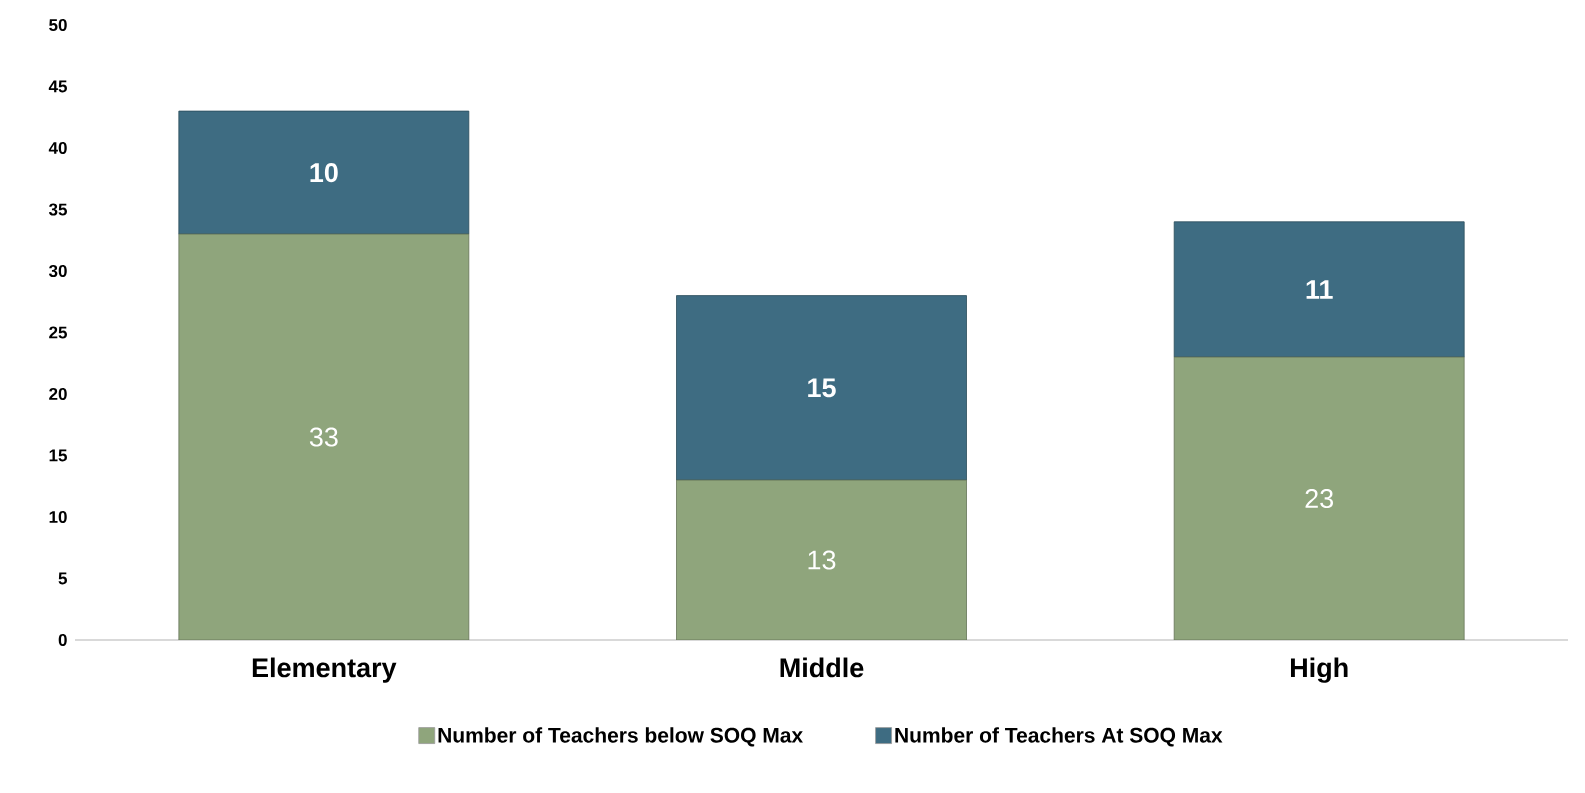 The height and width of the screenshot is (793, 1585). I want to click on data-label: 13, so click(822, 560).